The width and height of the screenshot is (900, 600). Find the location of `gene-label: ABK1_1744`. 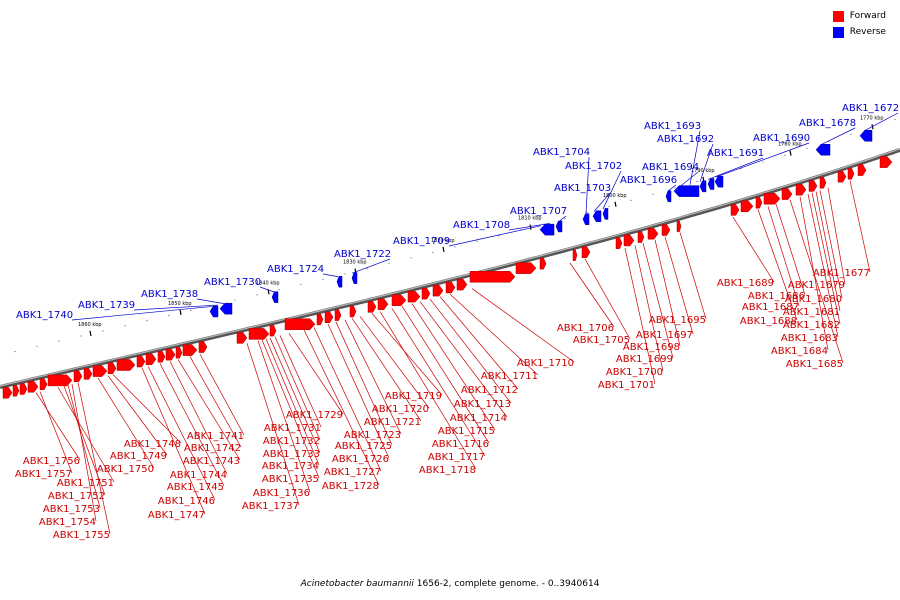

gene-label: ABK1_1744 is located at coordinates (198, 475).